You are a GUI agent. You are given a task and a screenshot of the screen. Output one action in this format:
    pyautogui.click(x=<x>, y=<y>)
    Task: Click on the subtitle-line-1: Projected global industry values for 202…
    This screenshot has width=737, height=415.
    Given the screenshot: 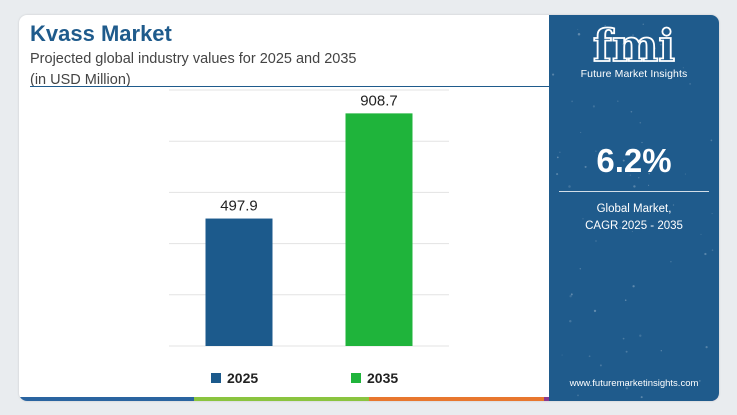 What is the action you would take?
    pyautogui.click(x=193, y=59)
    